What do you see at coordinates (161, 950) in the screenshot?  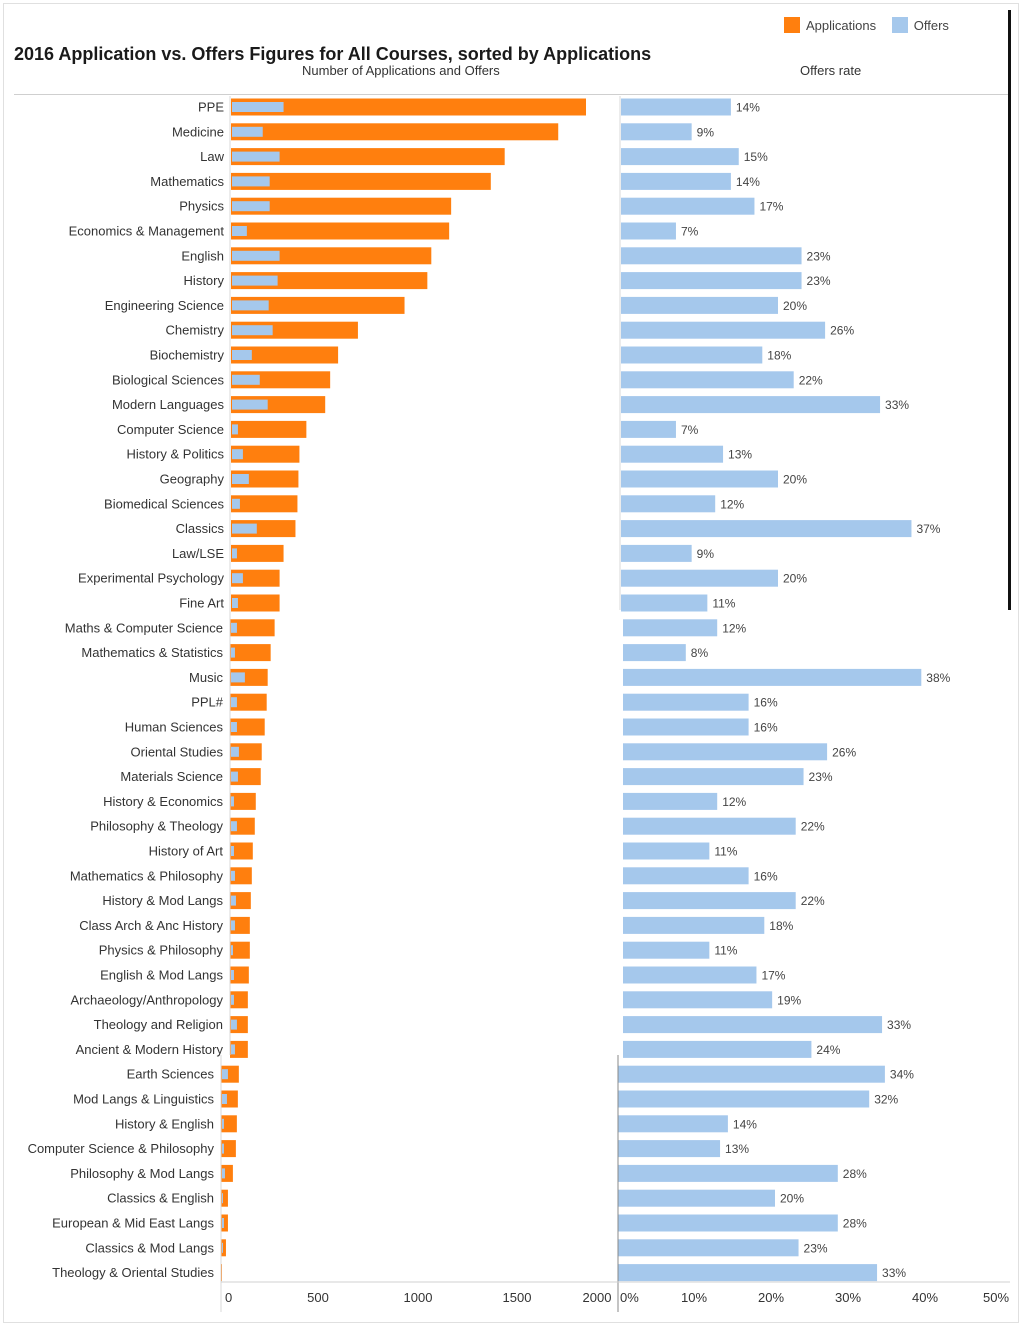 I see `category-label: Physics & Philosophy` at bounding box center [161, 950].